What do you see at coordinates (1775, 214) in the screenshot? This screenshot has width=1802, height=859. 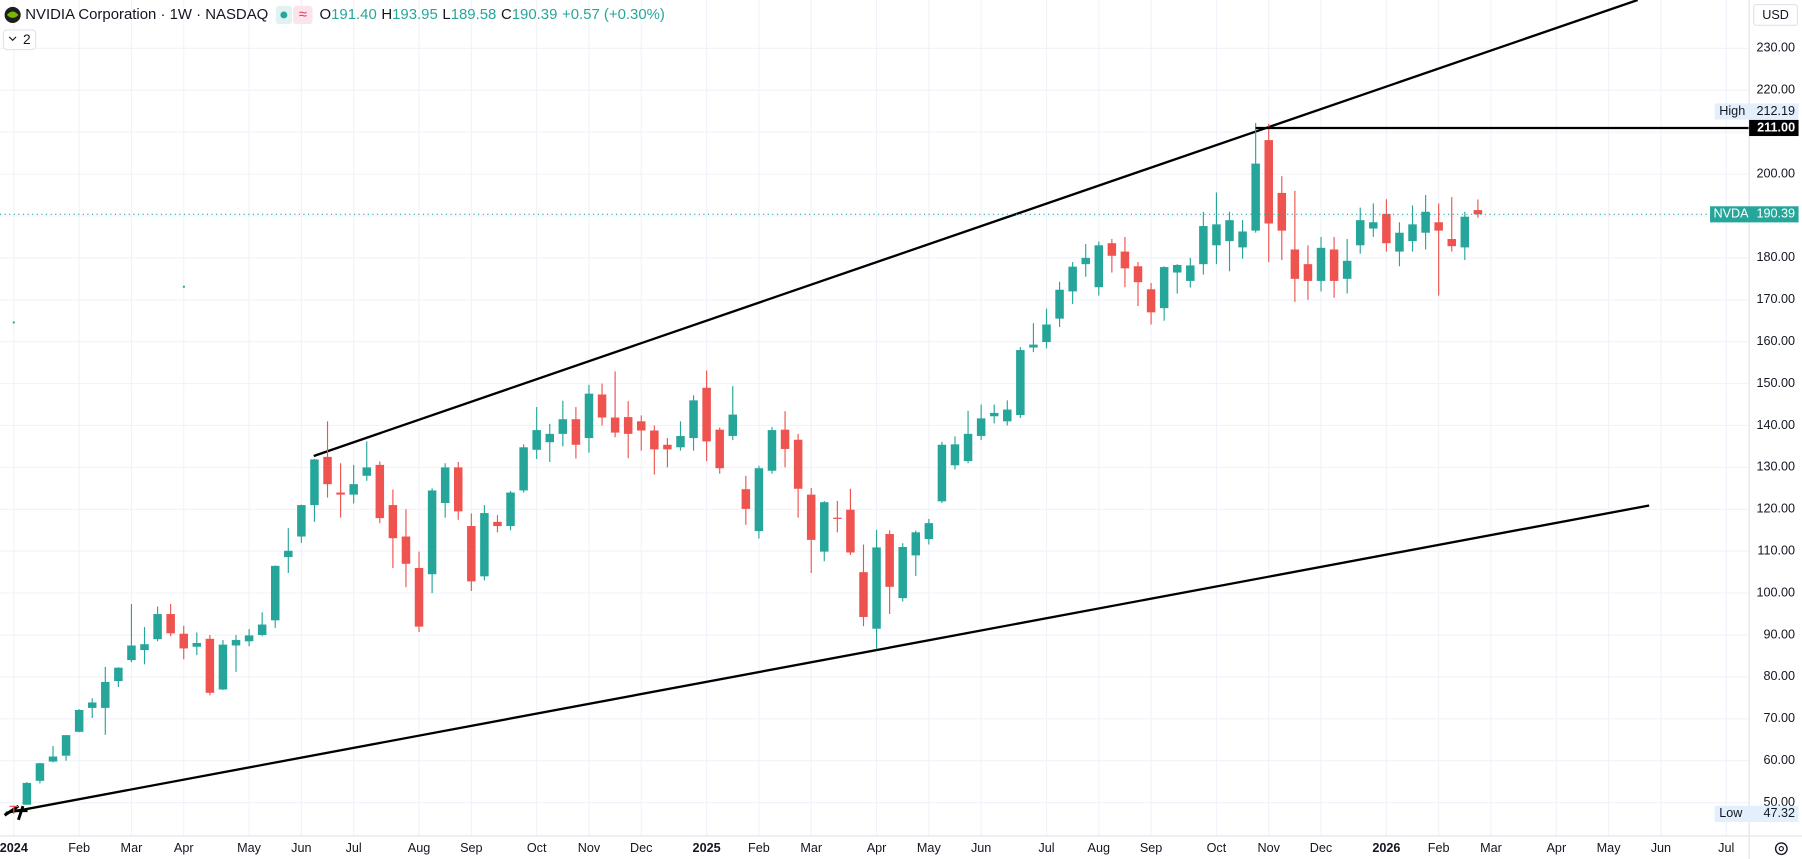 I see `price-tag-value: 190.39` at bounding box center [1775, 214].